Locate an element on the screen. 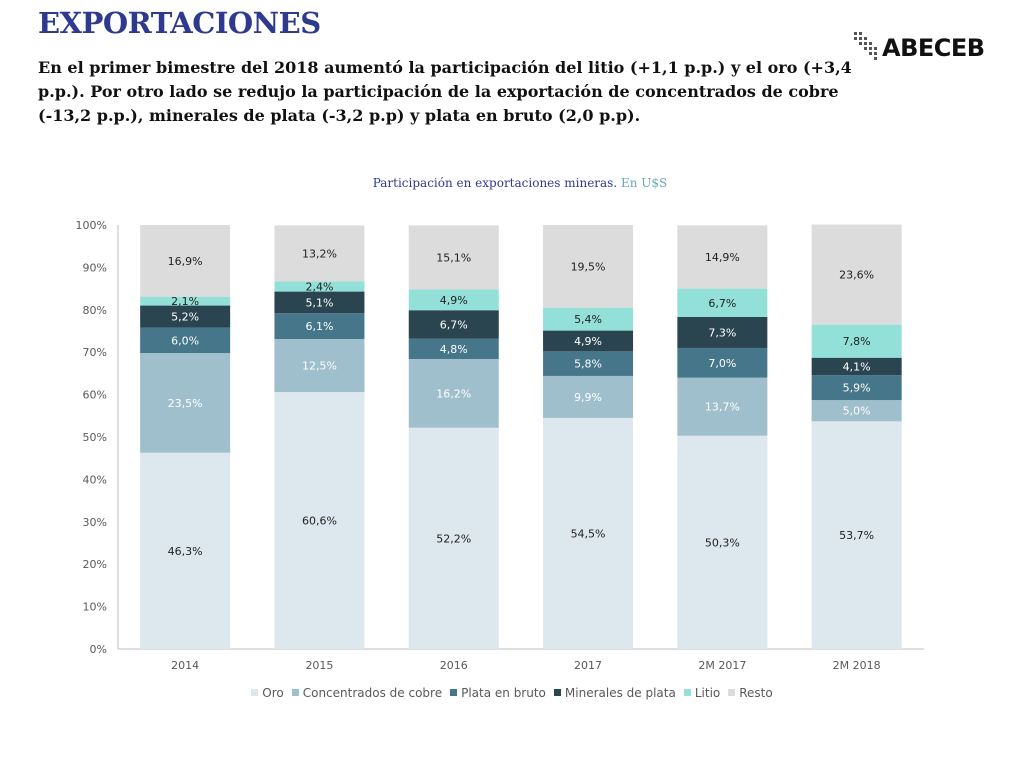  legend-label: Oro is located at coordinates (273, 693).